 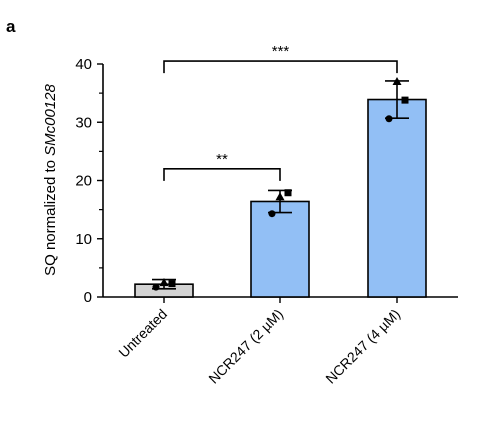 What do you see at coordinates (222, 159) in the screenshot?
I see `significance-label: **` at bounding box center [222, 159].